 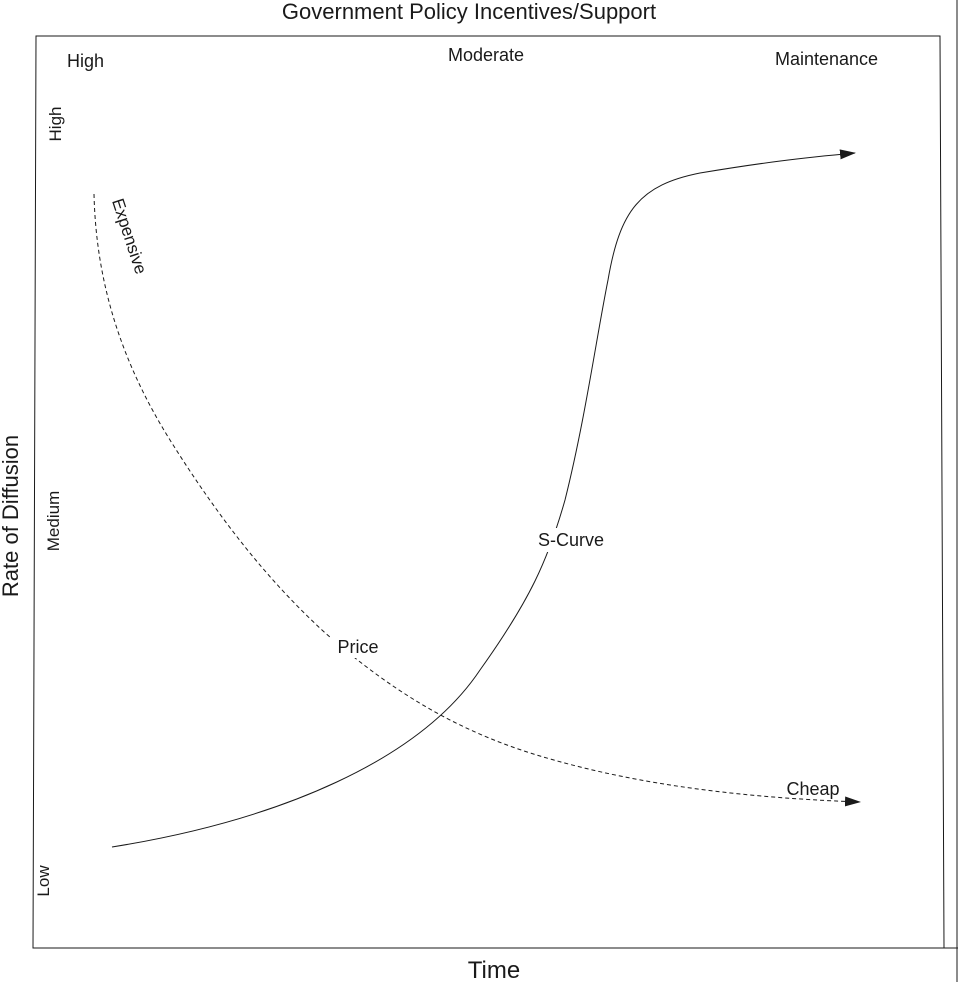 I want to click on price-start-label: Expensive, so click(x=129, y=236).